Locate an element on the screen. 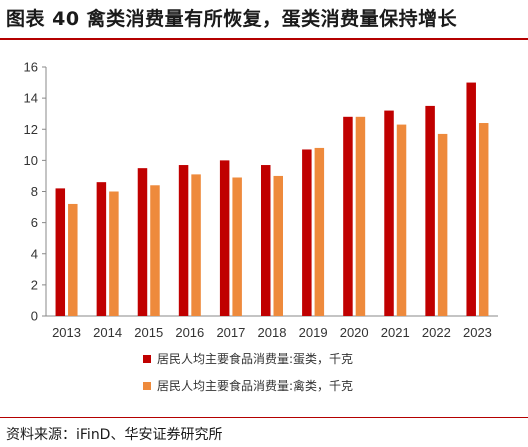 Image resolution: width=528 pixels, height=447 pixels. y-tick-label: 6 is located at coordinates (34, 222).